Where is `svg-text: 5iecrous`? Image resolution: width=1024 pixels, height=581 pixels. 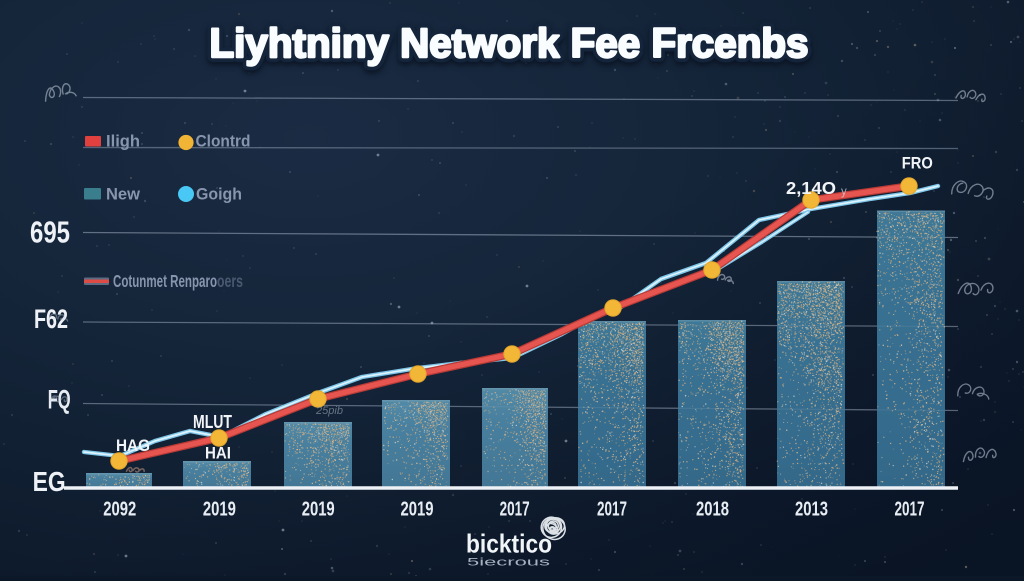
svg-text: 5iecrous is located at coordinates (509, 563).